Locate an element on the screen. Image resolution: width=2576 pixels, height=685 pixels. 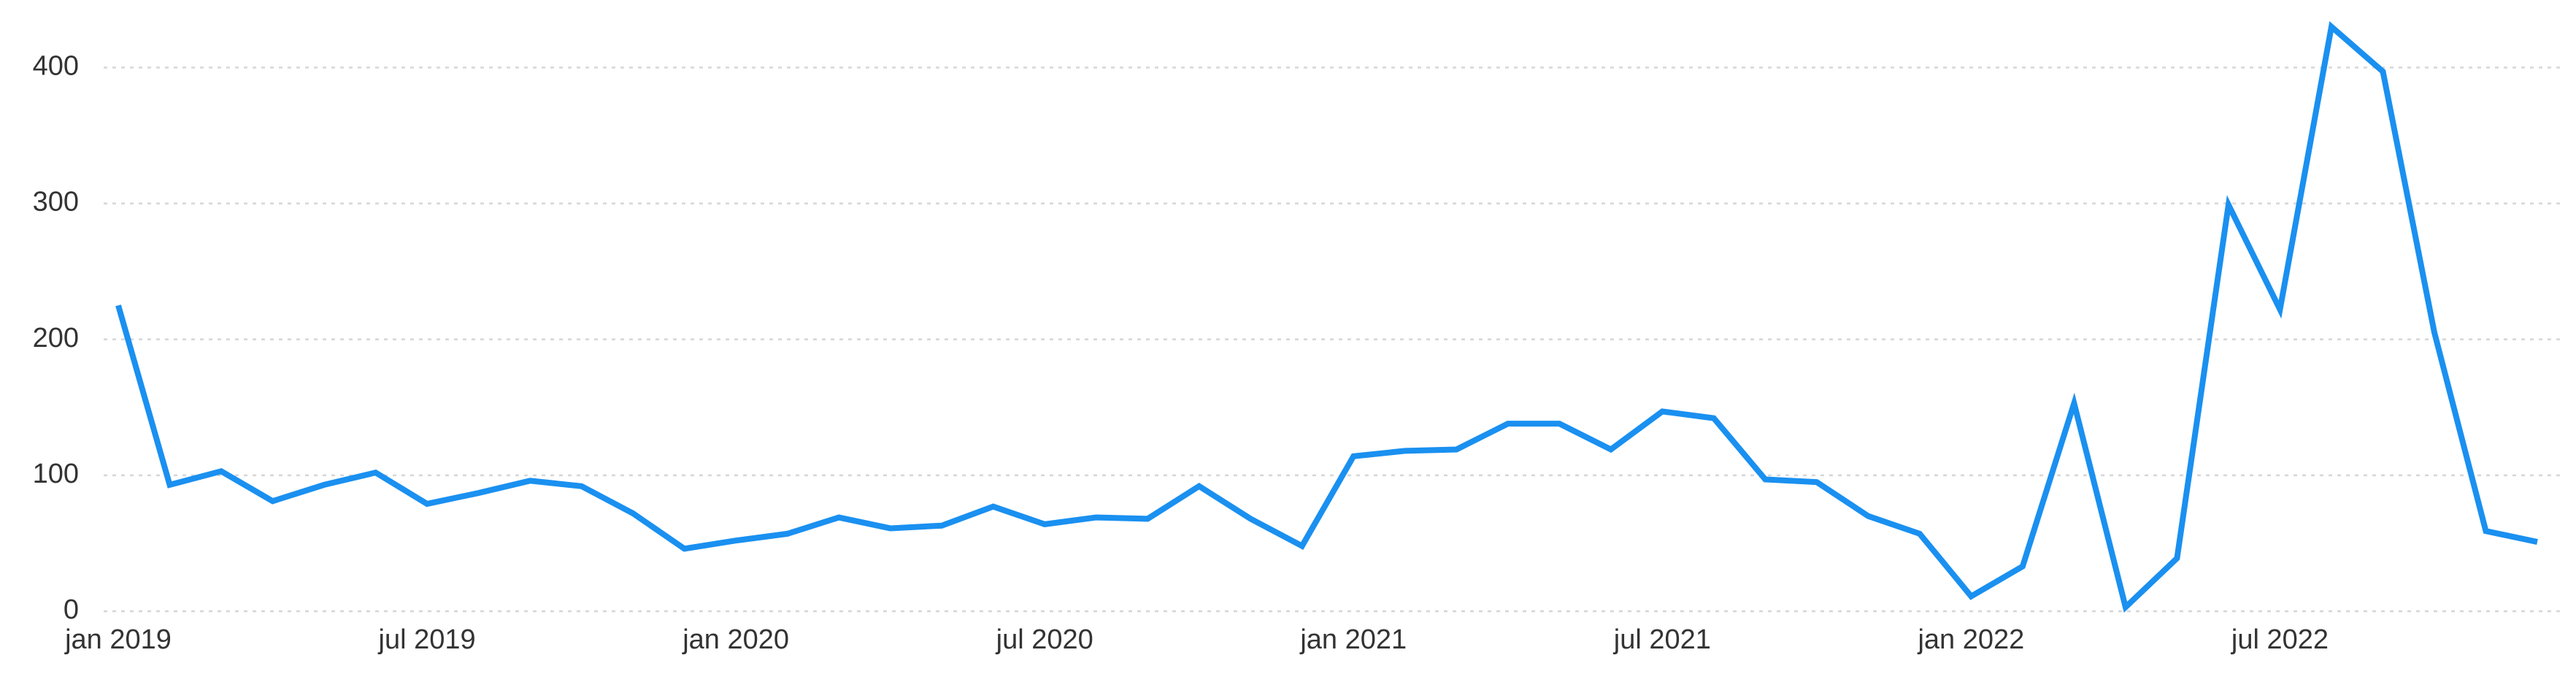
y-tick-label: 400 is located at coordinates (56, 65).